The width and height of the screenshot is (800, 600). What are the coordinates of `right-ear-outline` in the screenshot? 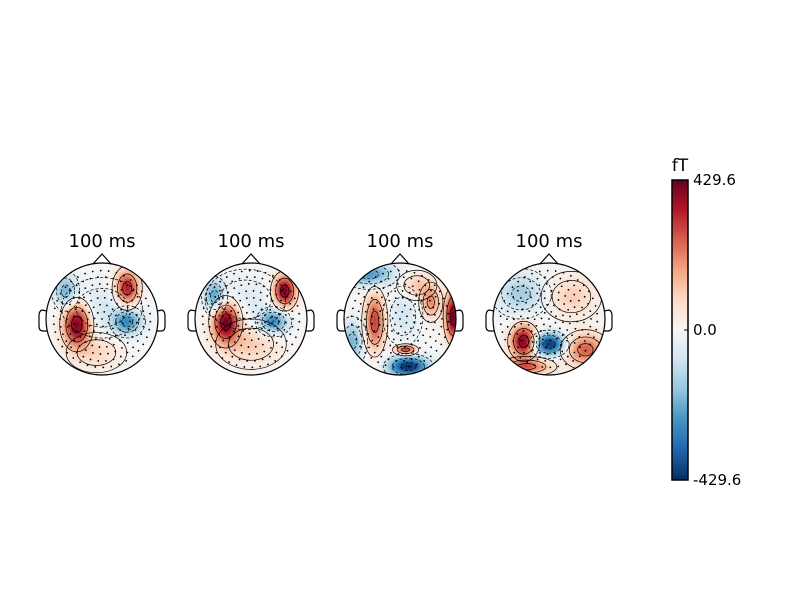 It's located at (459, 320).